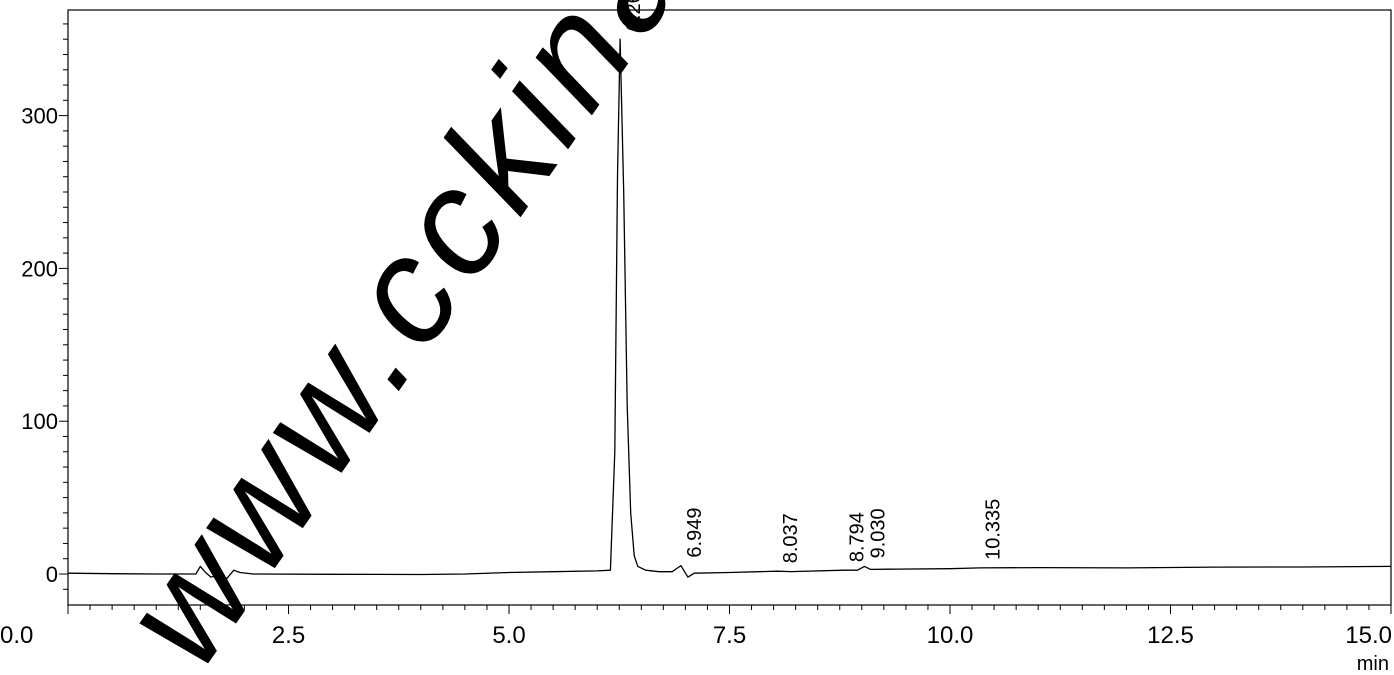 Image resolution: width=1394 pixels, height=675 pixels. Describe the element at coordinates (791, 538) in the screenshot. I see `peak-label: 8.037` at that location.